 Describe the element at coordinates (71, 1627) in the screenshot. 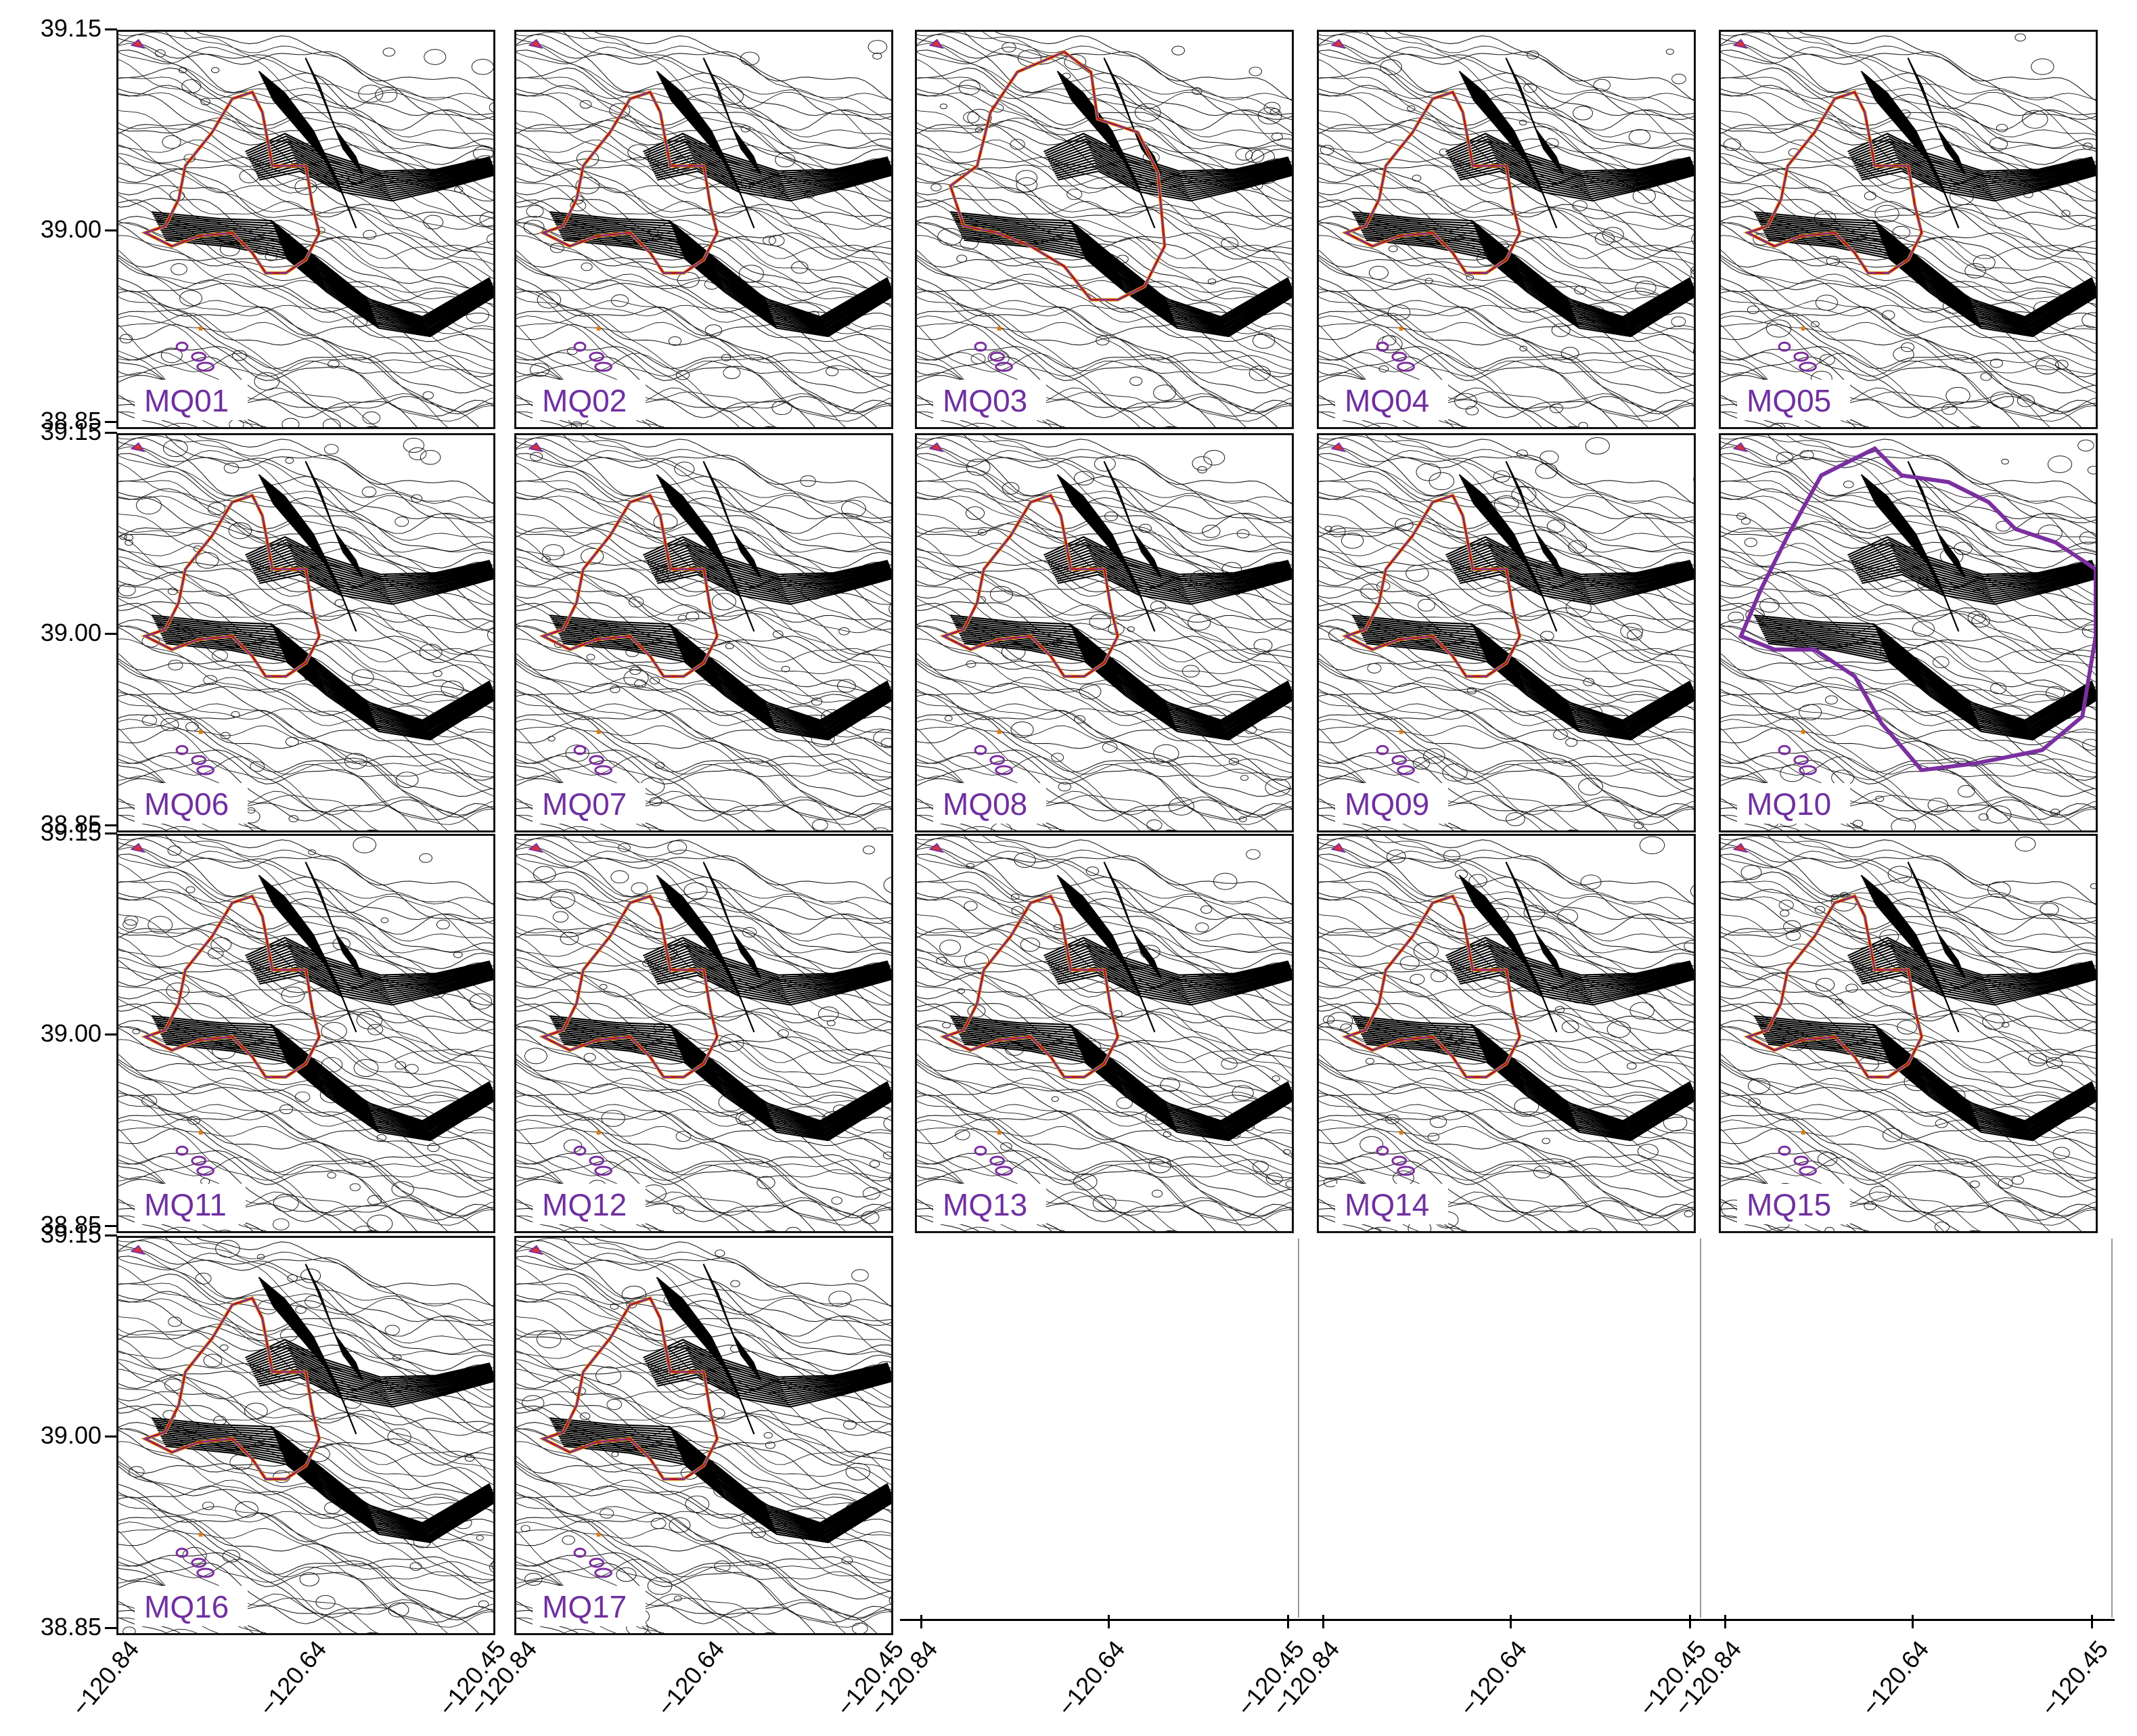

I see `y-tick-label: 38.85` at that location.